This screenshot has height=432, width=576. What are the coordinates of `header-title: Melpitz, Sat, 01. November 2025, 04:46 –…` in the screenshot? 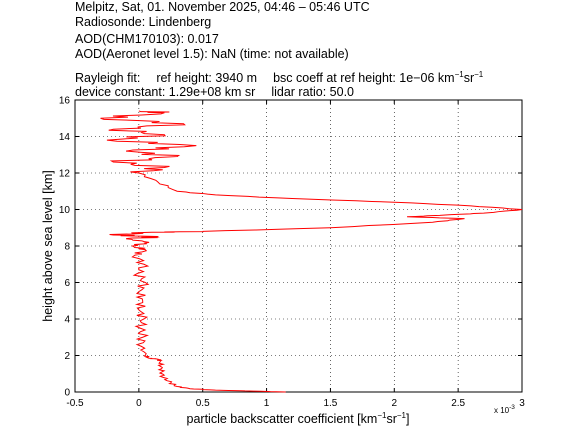 It's located at (222, 7).